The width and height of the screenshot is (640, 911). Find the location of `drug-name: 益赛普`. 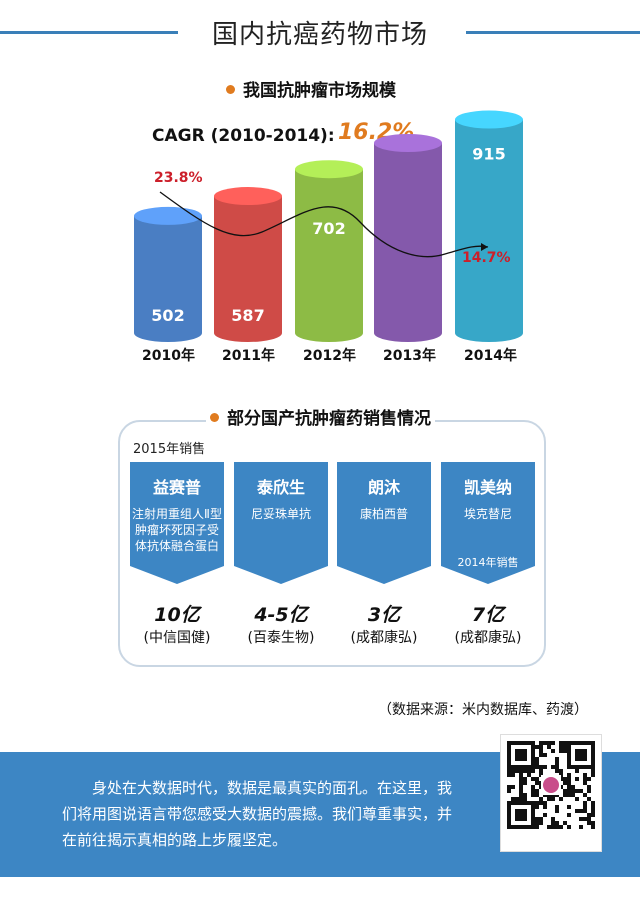

drug-name: 益赛普 is located at coordinates (176, 487).